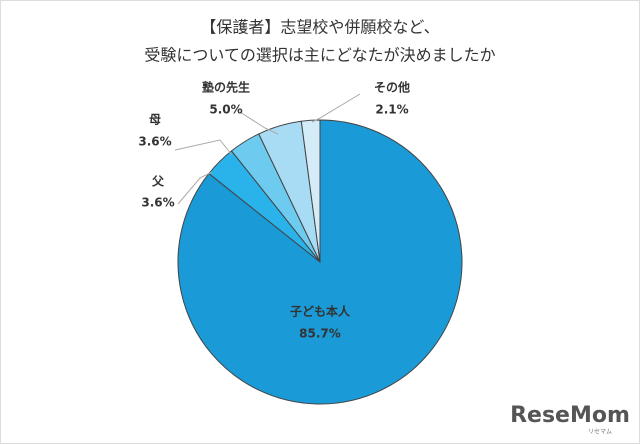 The width and height of the screenshot is (640, 444). Describe the element at coordinates (392, 87) in the screenshot. I see `slice-label: その他` at that location.